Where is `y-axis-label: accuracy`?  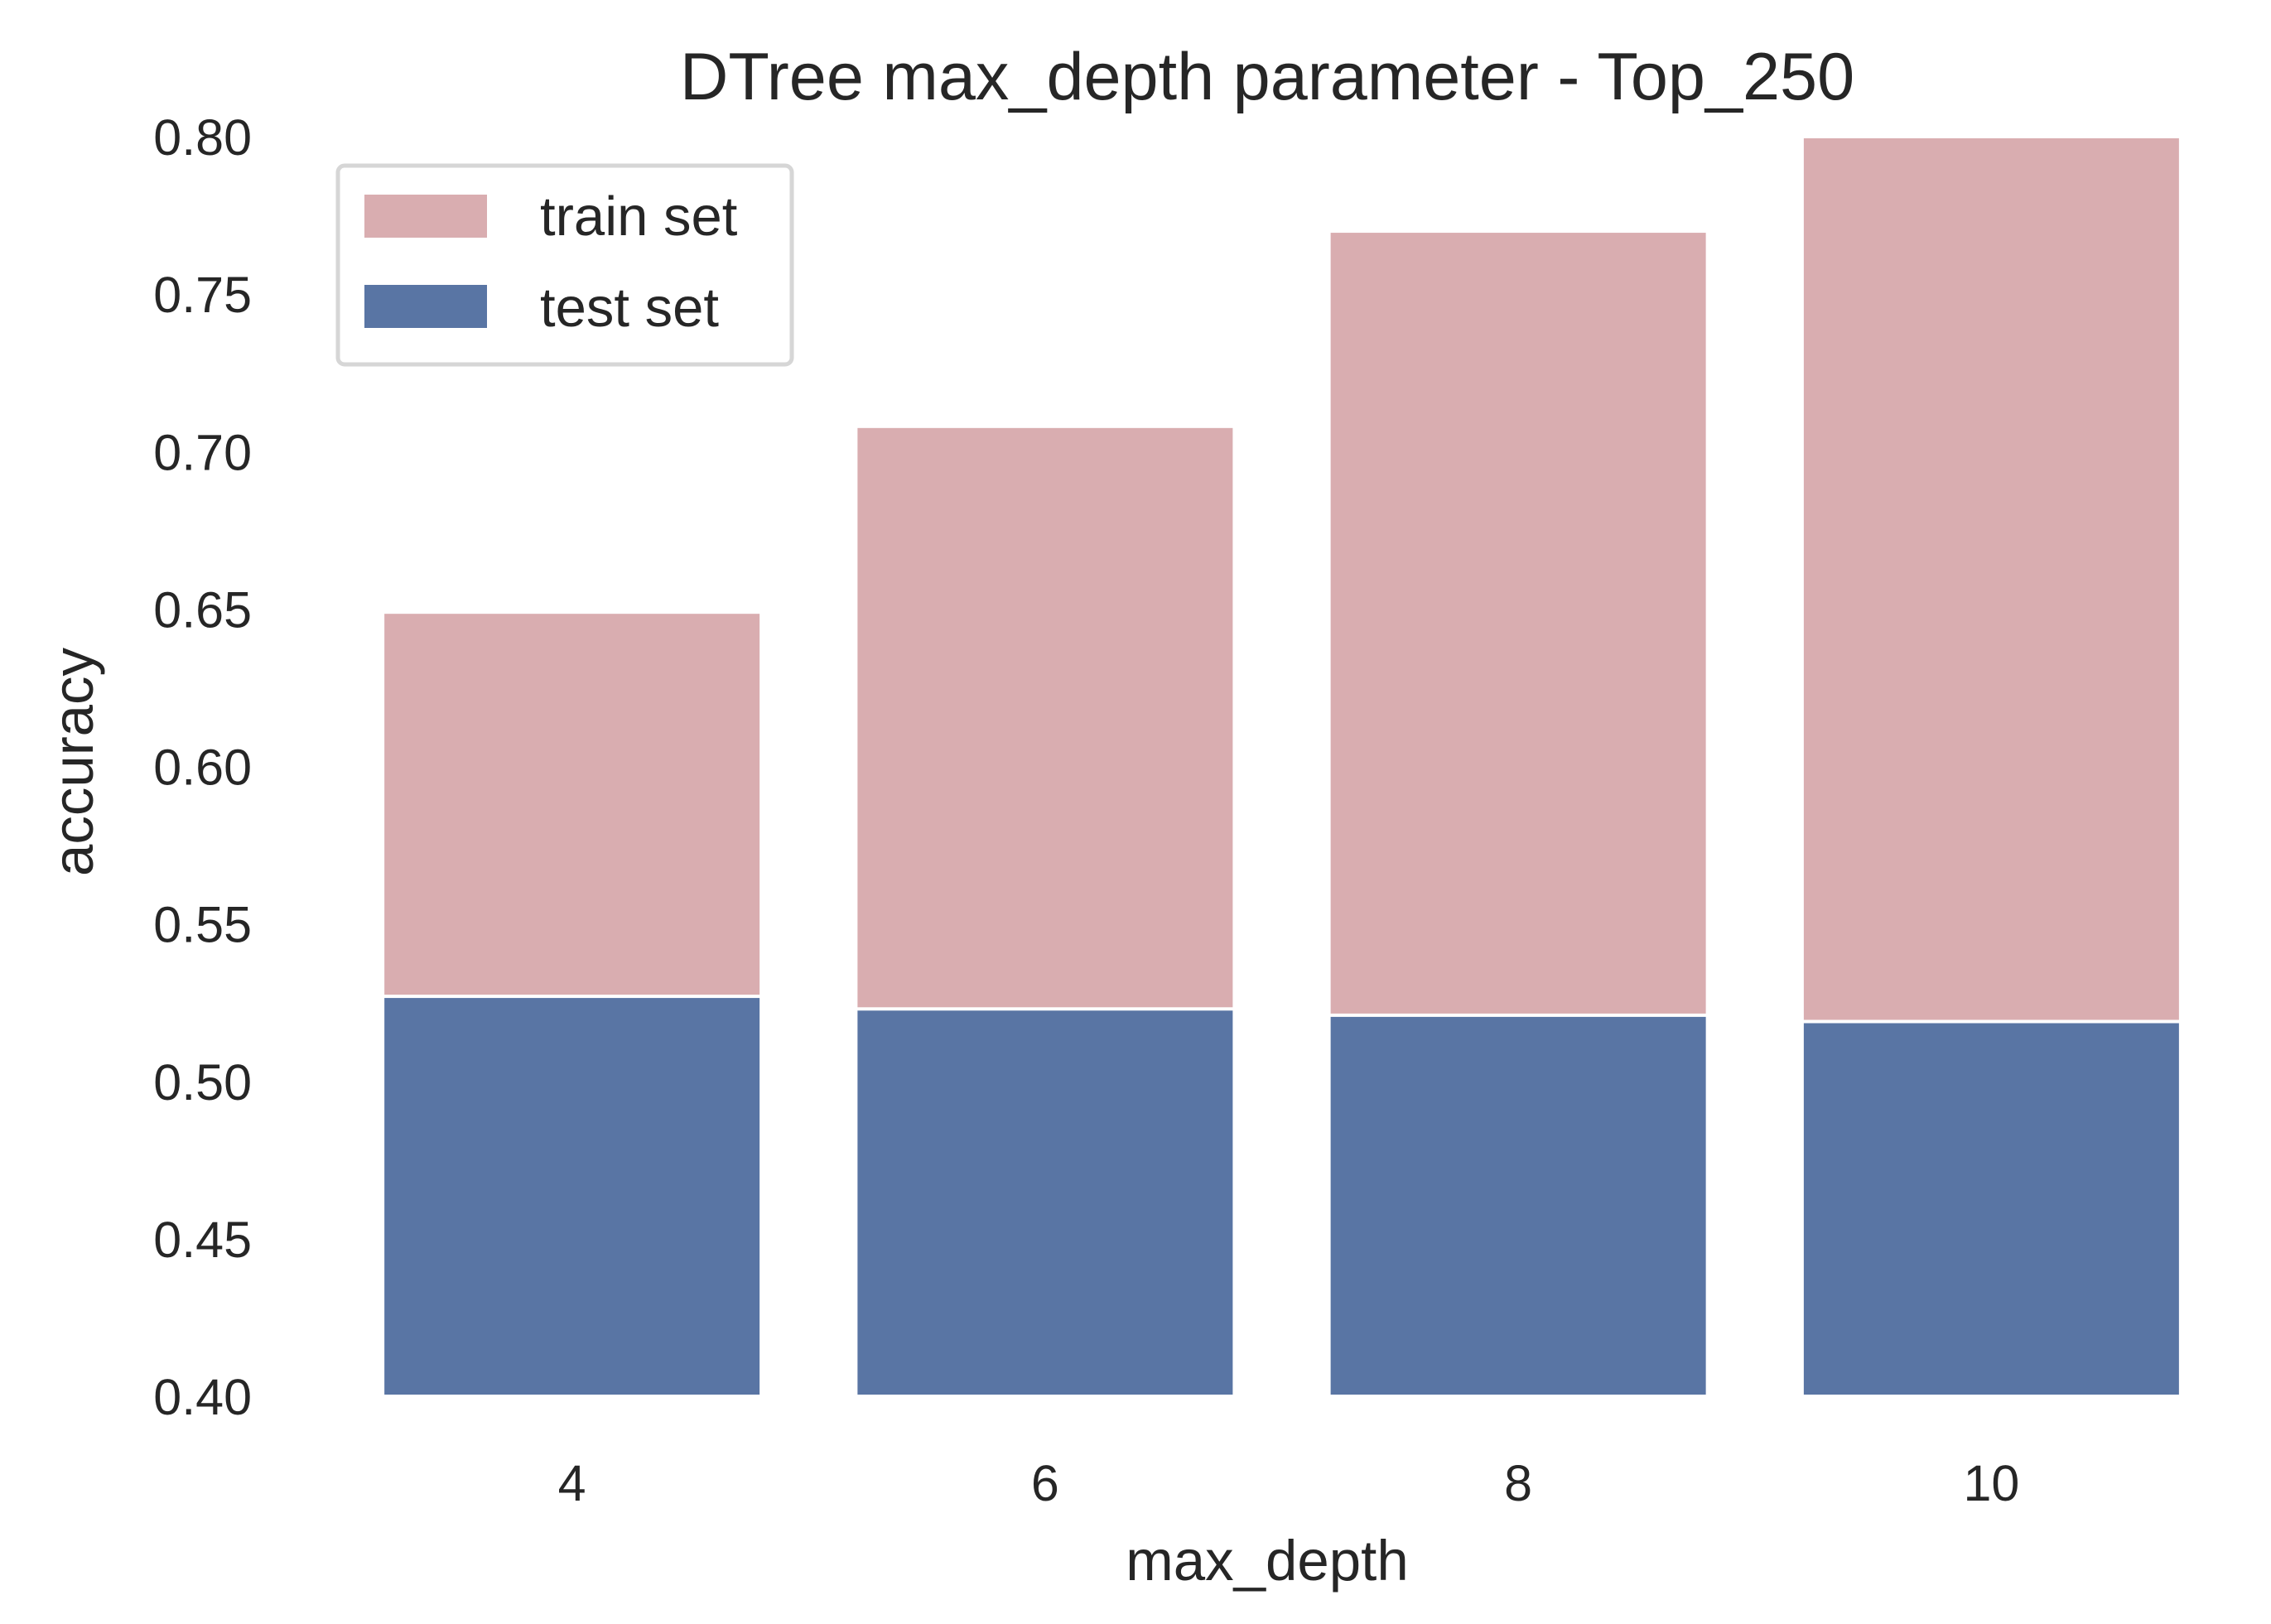 y-axis-label: accuracy is located at coordinates (73, 761).